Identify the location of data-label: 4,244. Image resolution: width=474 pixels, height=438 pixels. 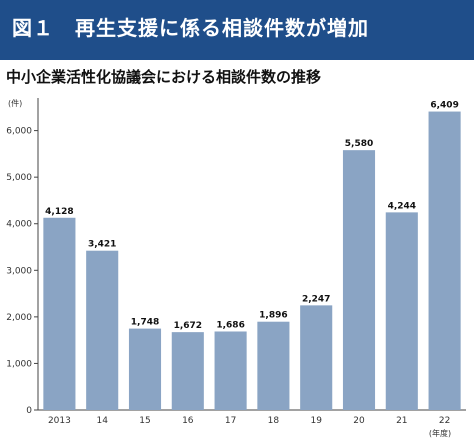
(402, 206).